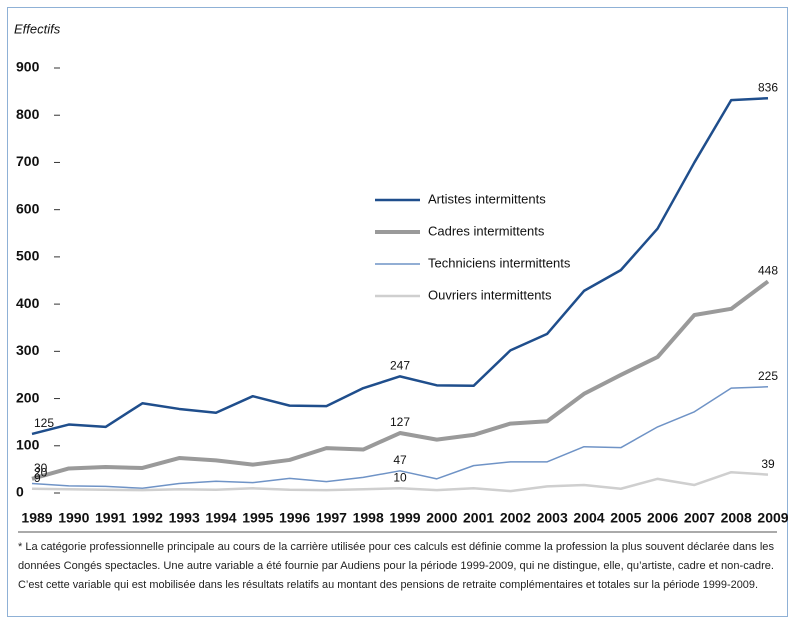 This screenshot has width=795, height=624. I want to click on y-tick-label: 400, so click(28, 303).